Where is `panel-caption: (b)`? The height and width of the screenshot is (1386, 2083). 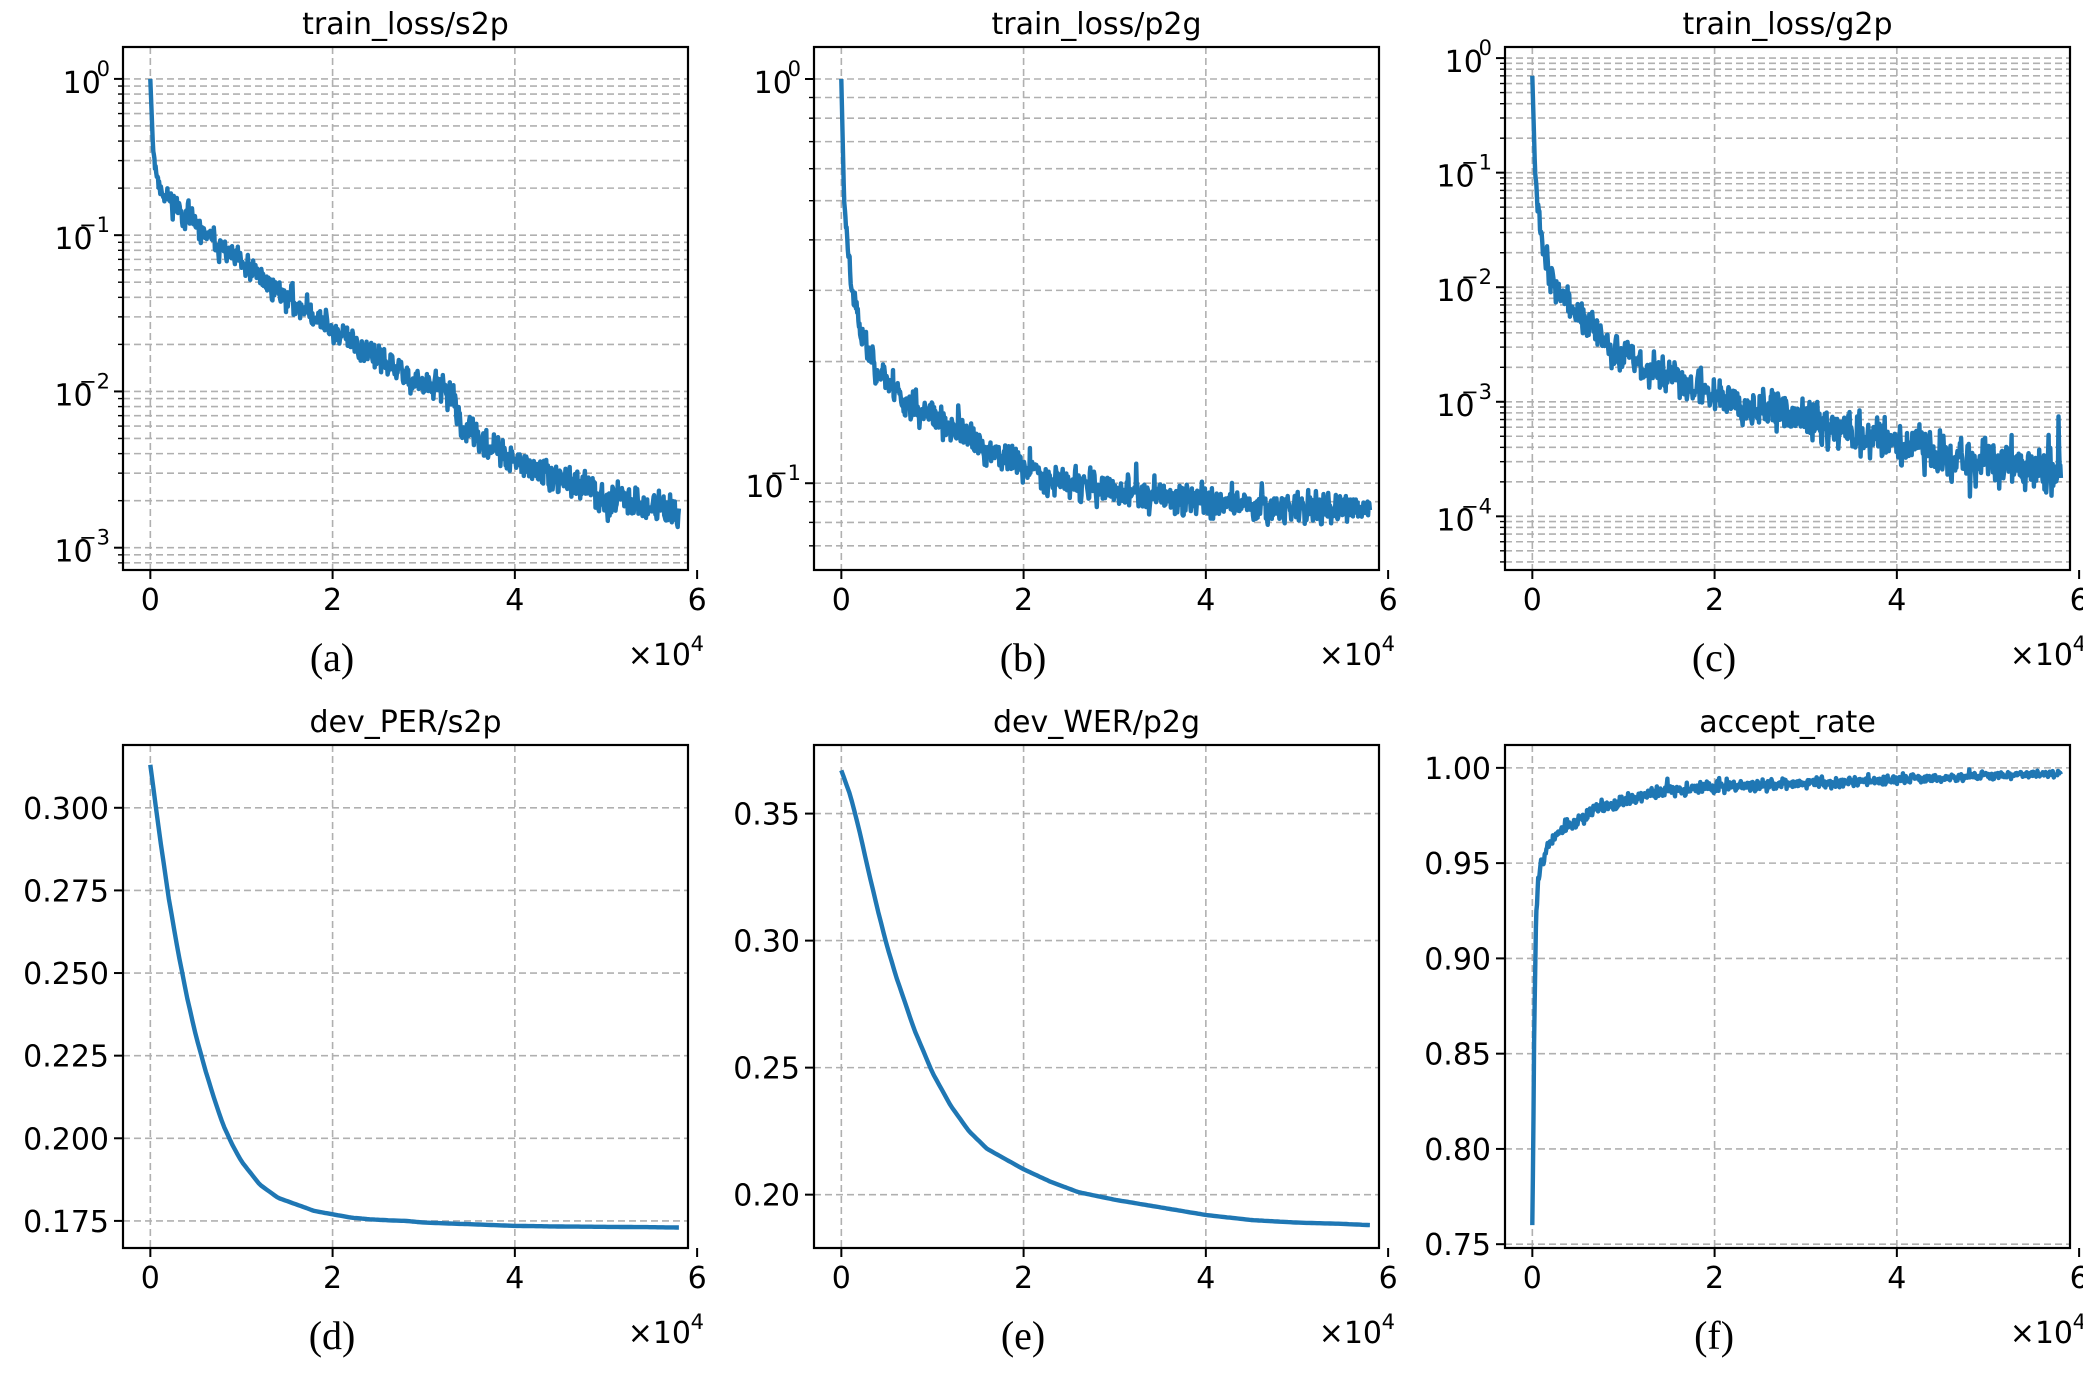 panel-caption: (b) is located at coordinates (1023, 657).